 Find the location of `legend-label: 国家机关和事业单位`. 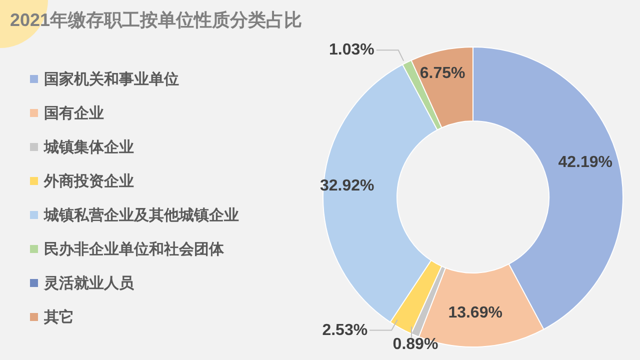

legend-label: 国家机关和事业单位 is located at coordinates (111, 79).